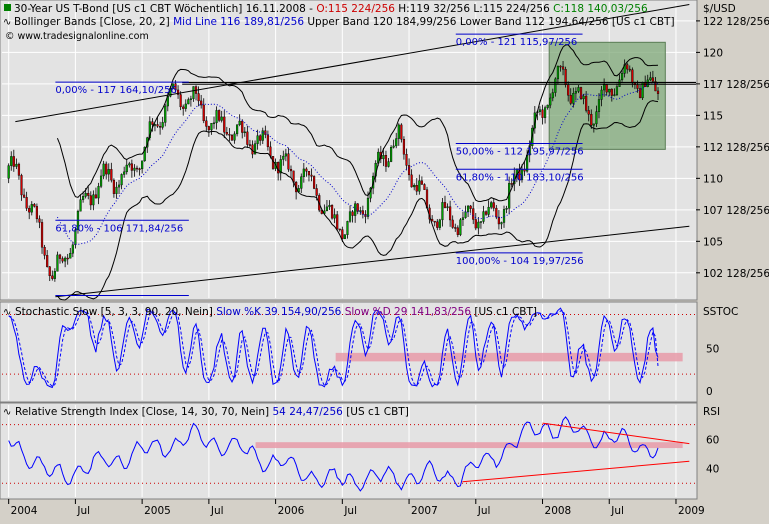 The width and height of the screenshot is (769, 524). Describe the element at coordinates (736, 22) in the screenshot. I see `price-tick-label: 122 128/256` at that location.